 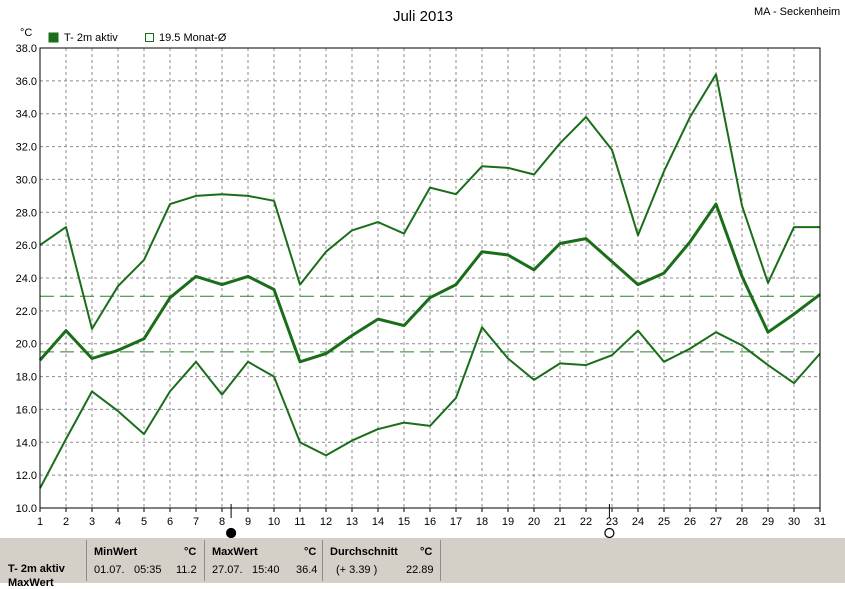 I want to click on y-tick-label: 14.0, so click(x=26, y=443).